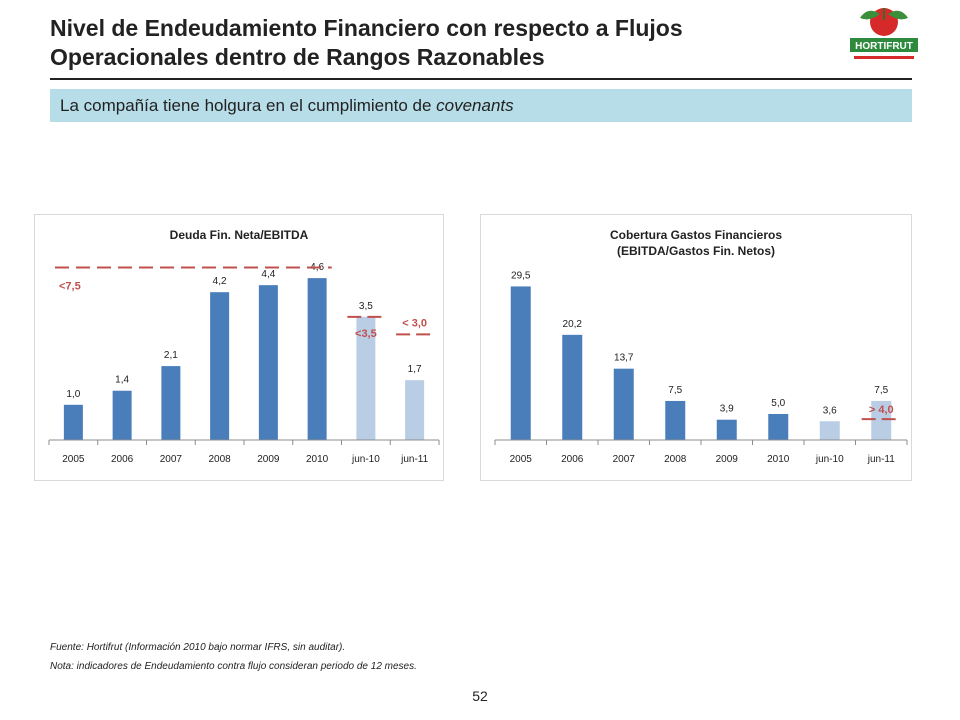 The width and height of the screenshot is (960, 720). Describe the element at coordinates (414, 323) in the screenshot. I see `covenant-label: < 3,0` at that location.